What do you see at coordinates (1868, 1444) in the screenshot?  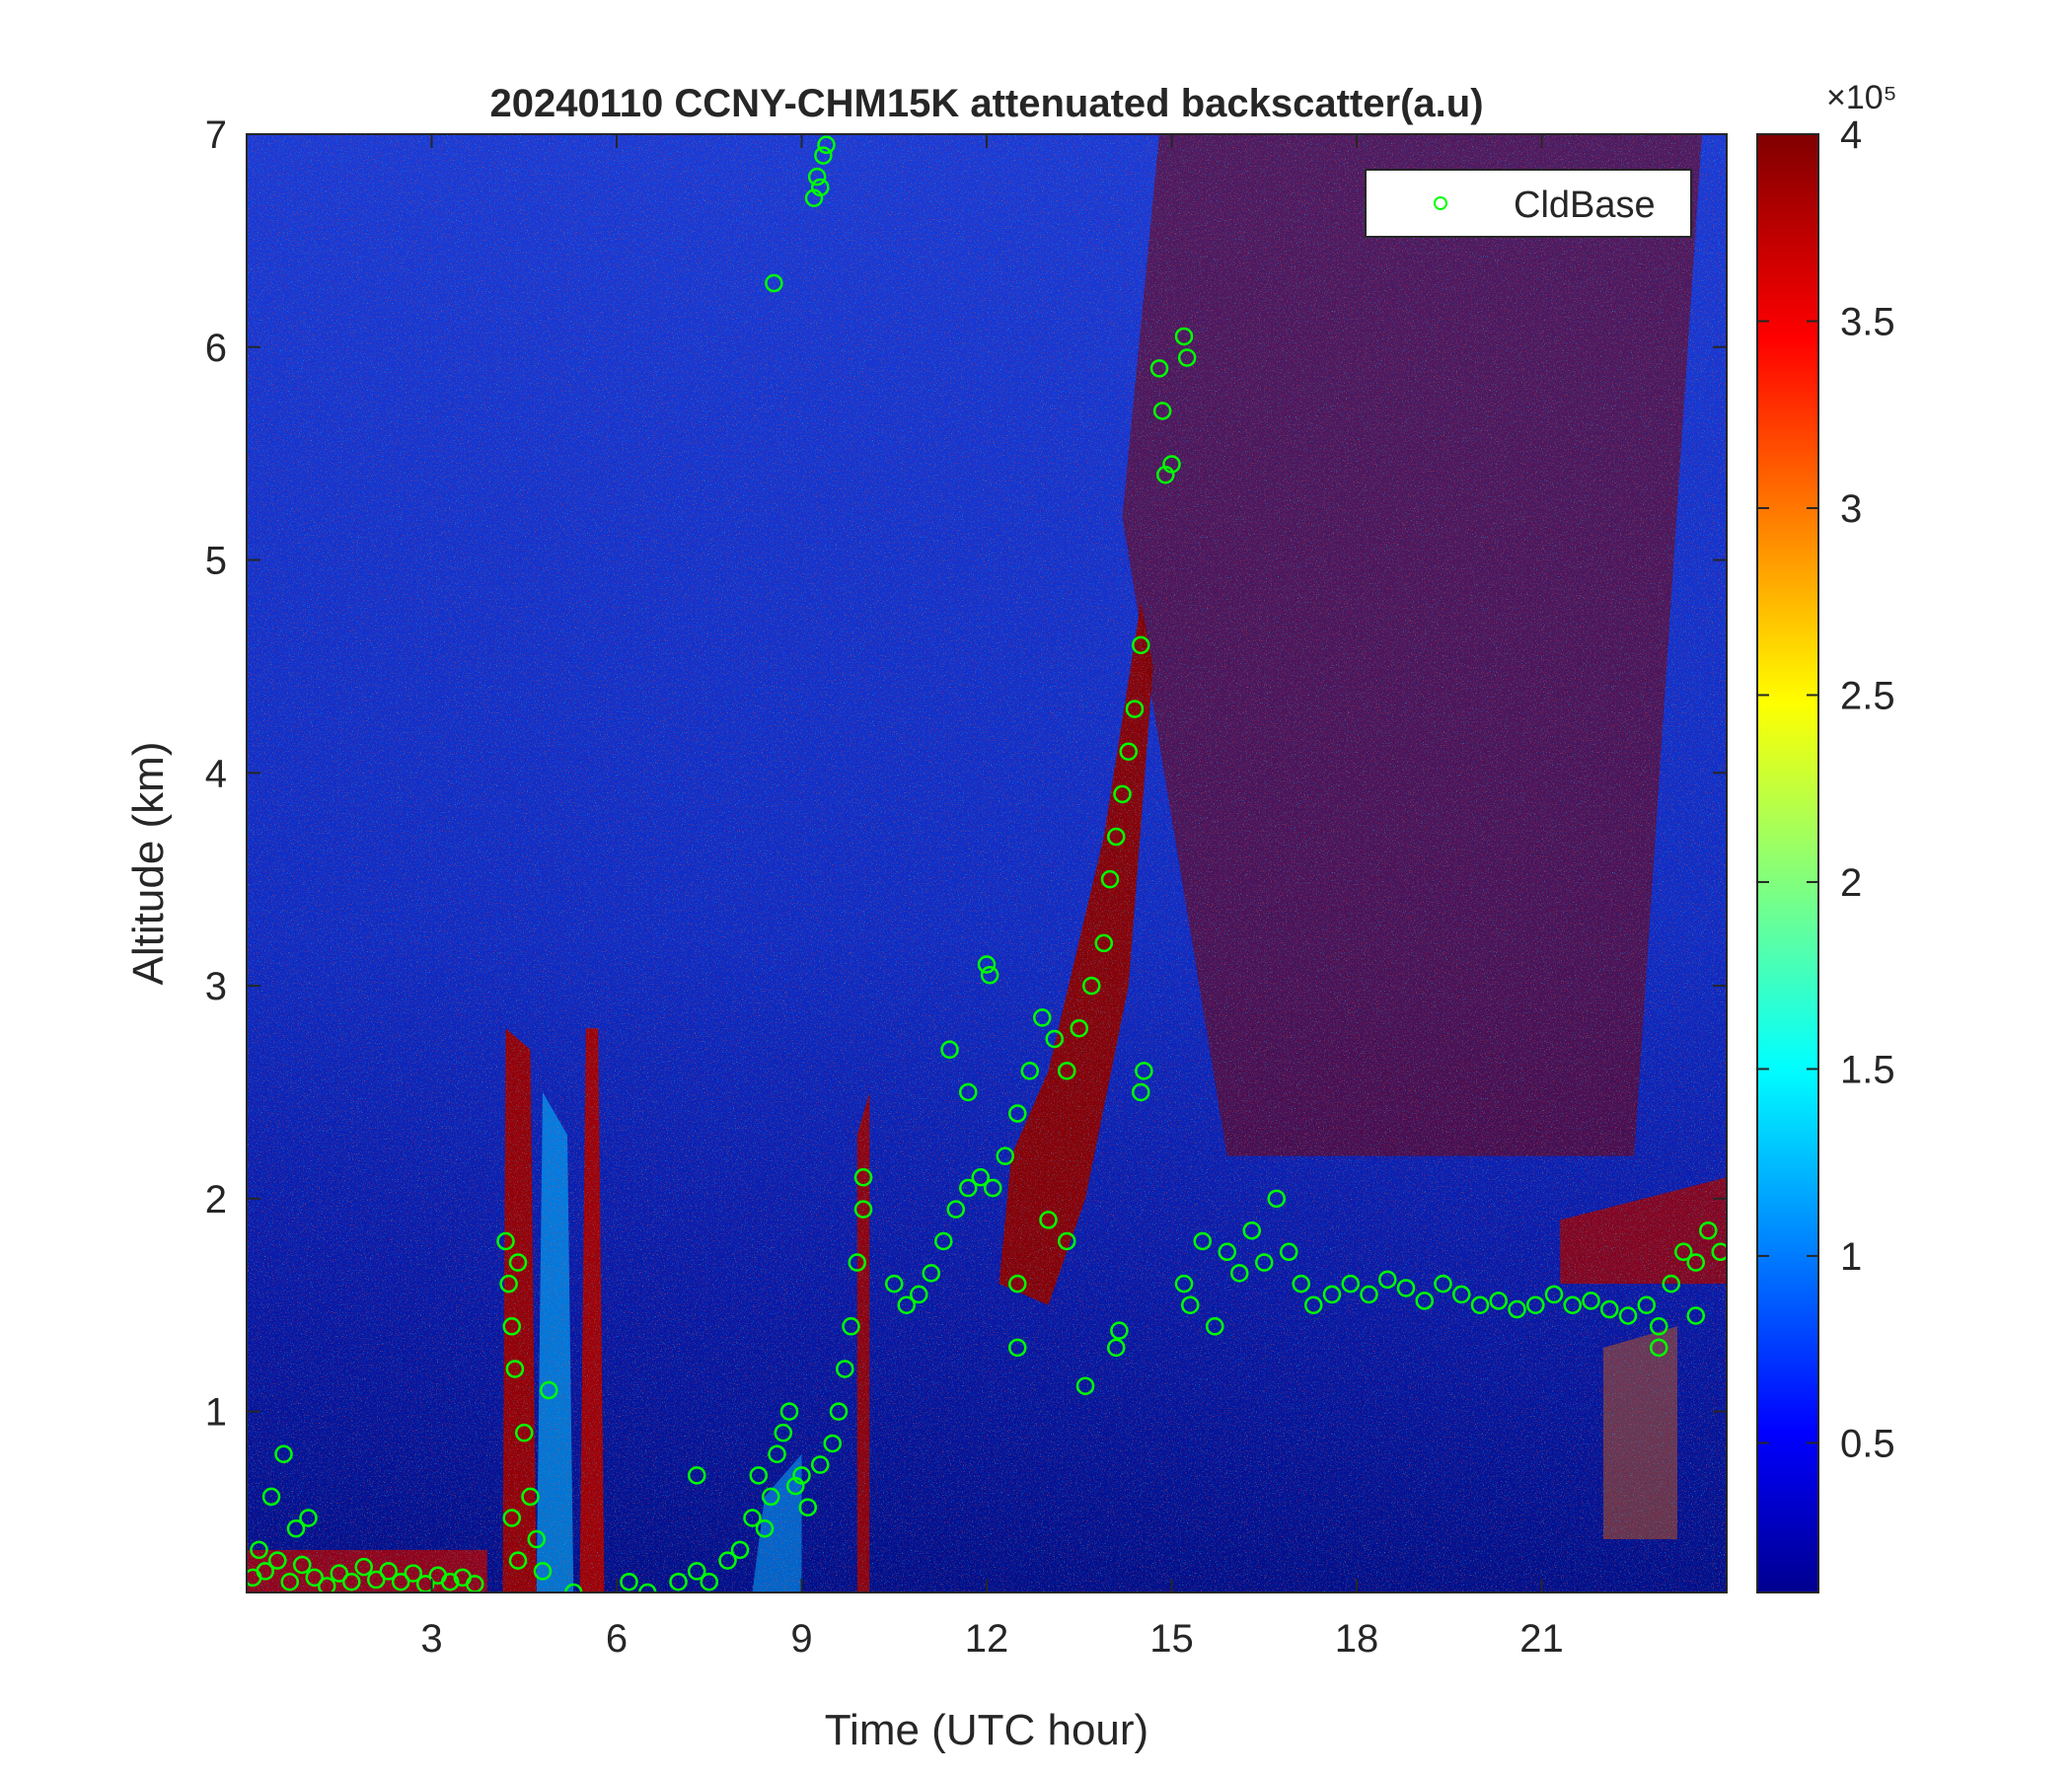 I see `colorbar-tick-label: 0.5` at bounding box center [1868, 1444].